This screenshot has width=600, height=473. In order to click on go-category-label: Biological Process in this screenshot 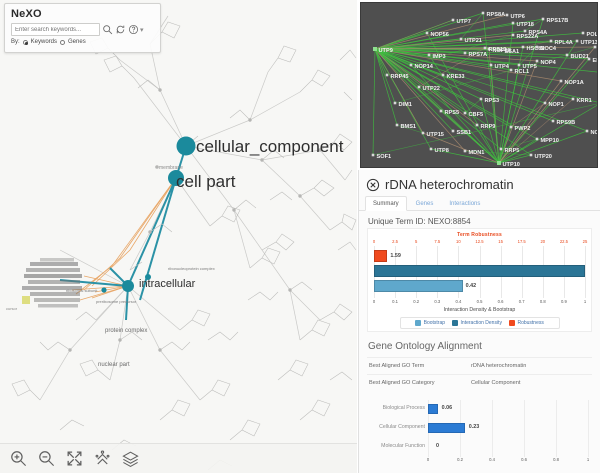, I will do `click(403, 408)`.